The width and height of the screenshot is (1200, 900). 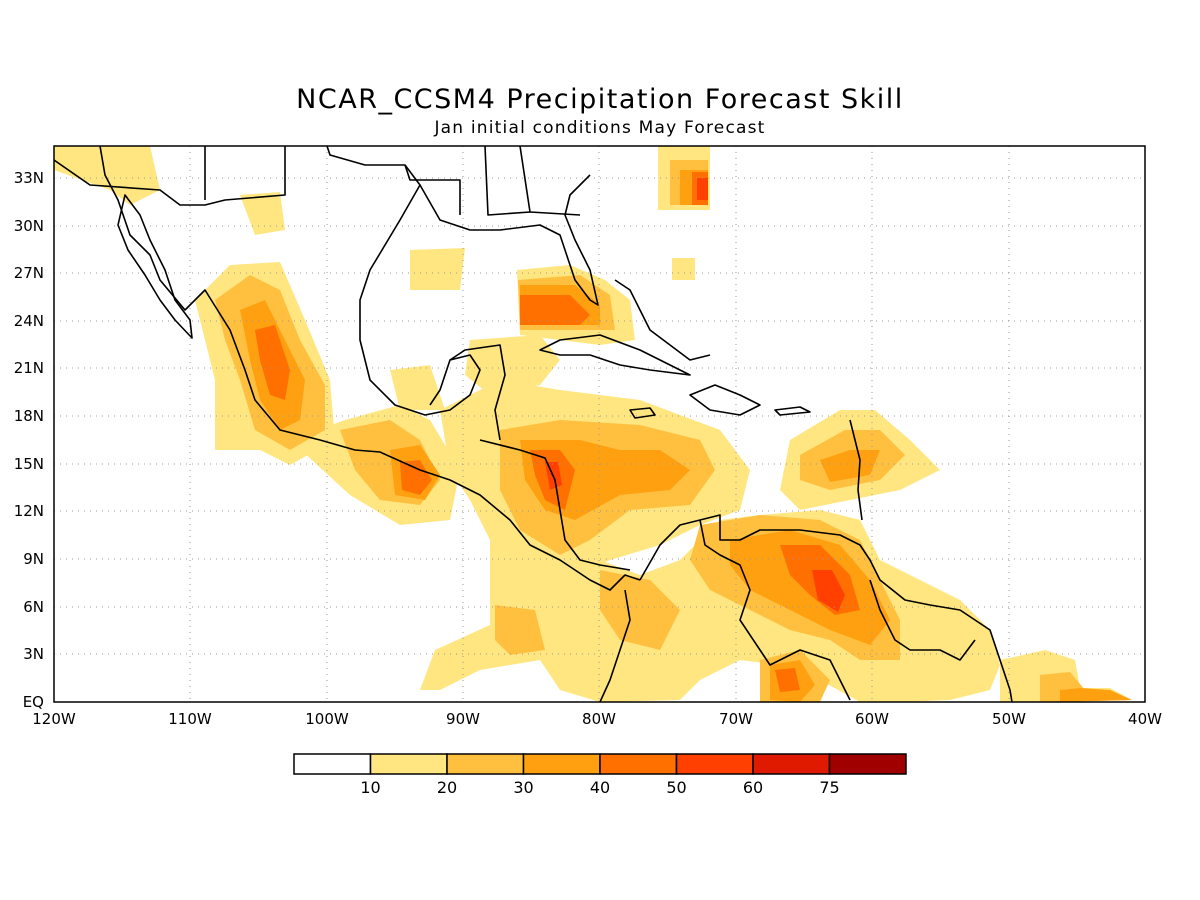 I want to click on coast-central-america-caribbean, so click(x=555, y=505).